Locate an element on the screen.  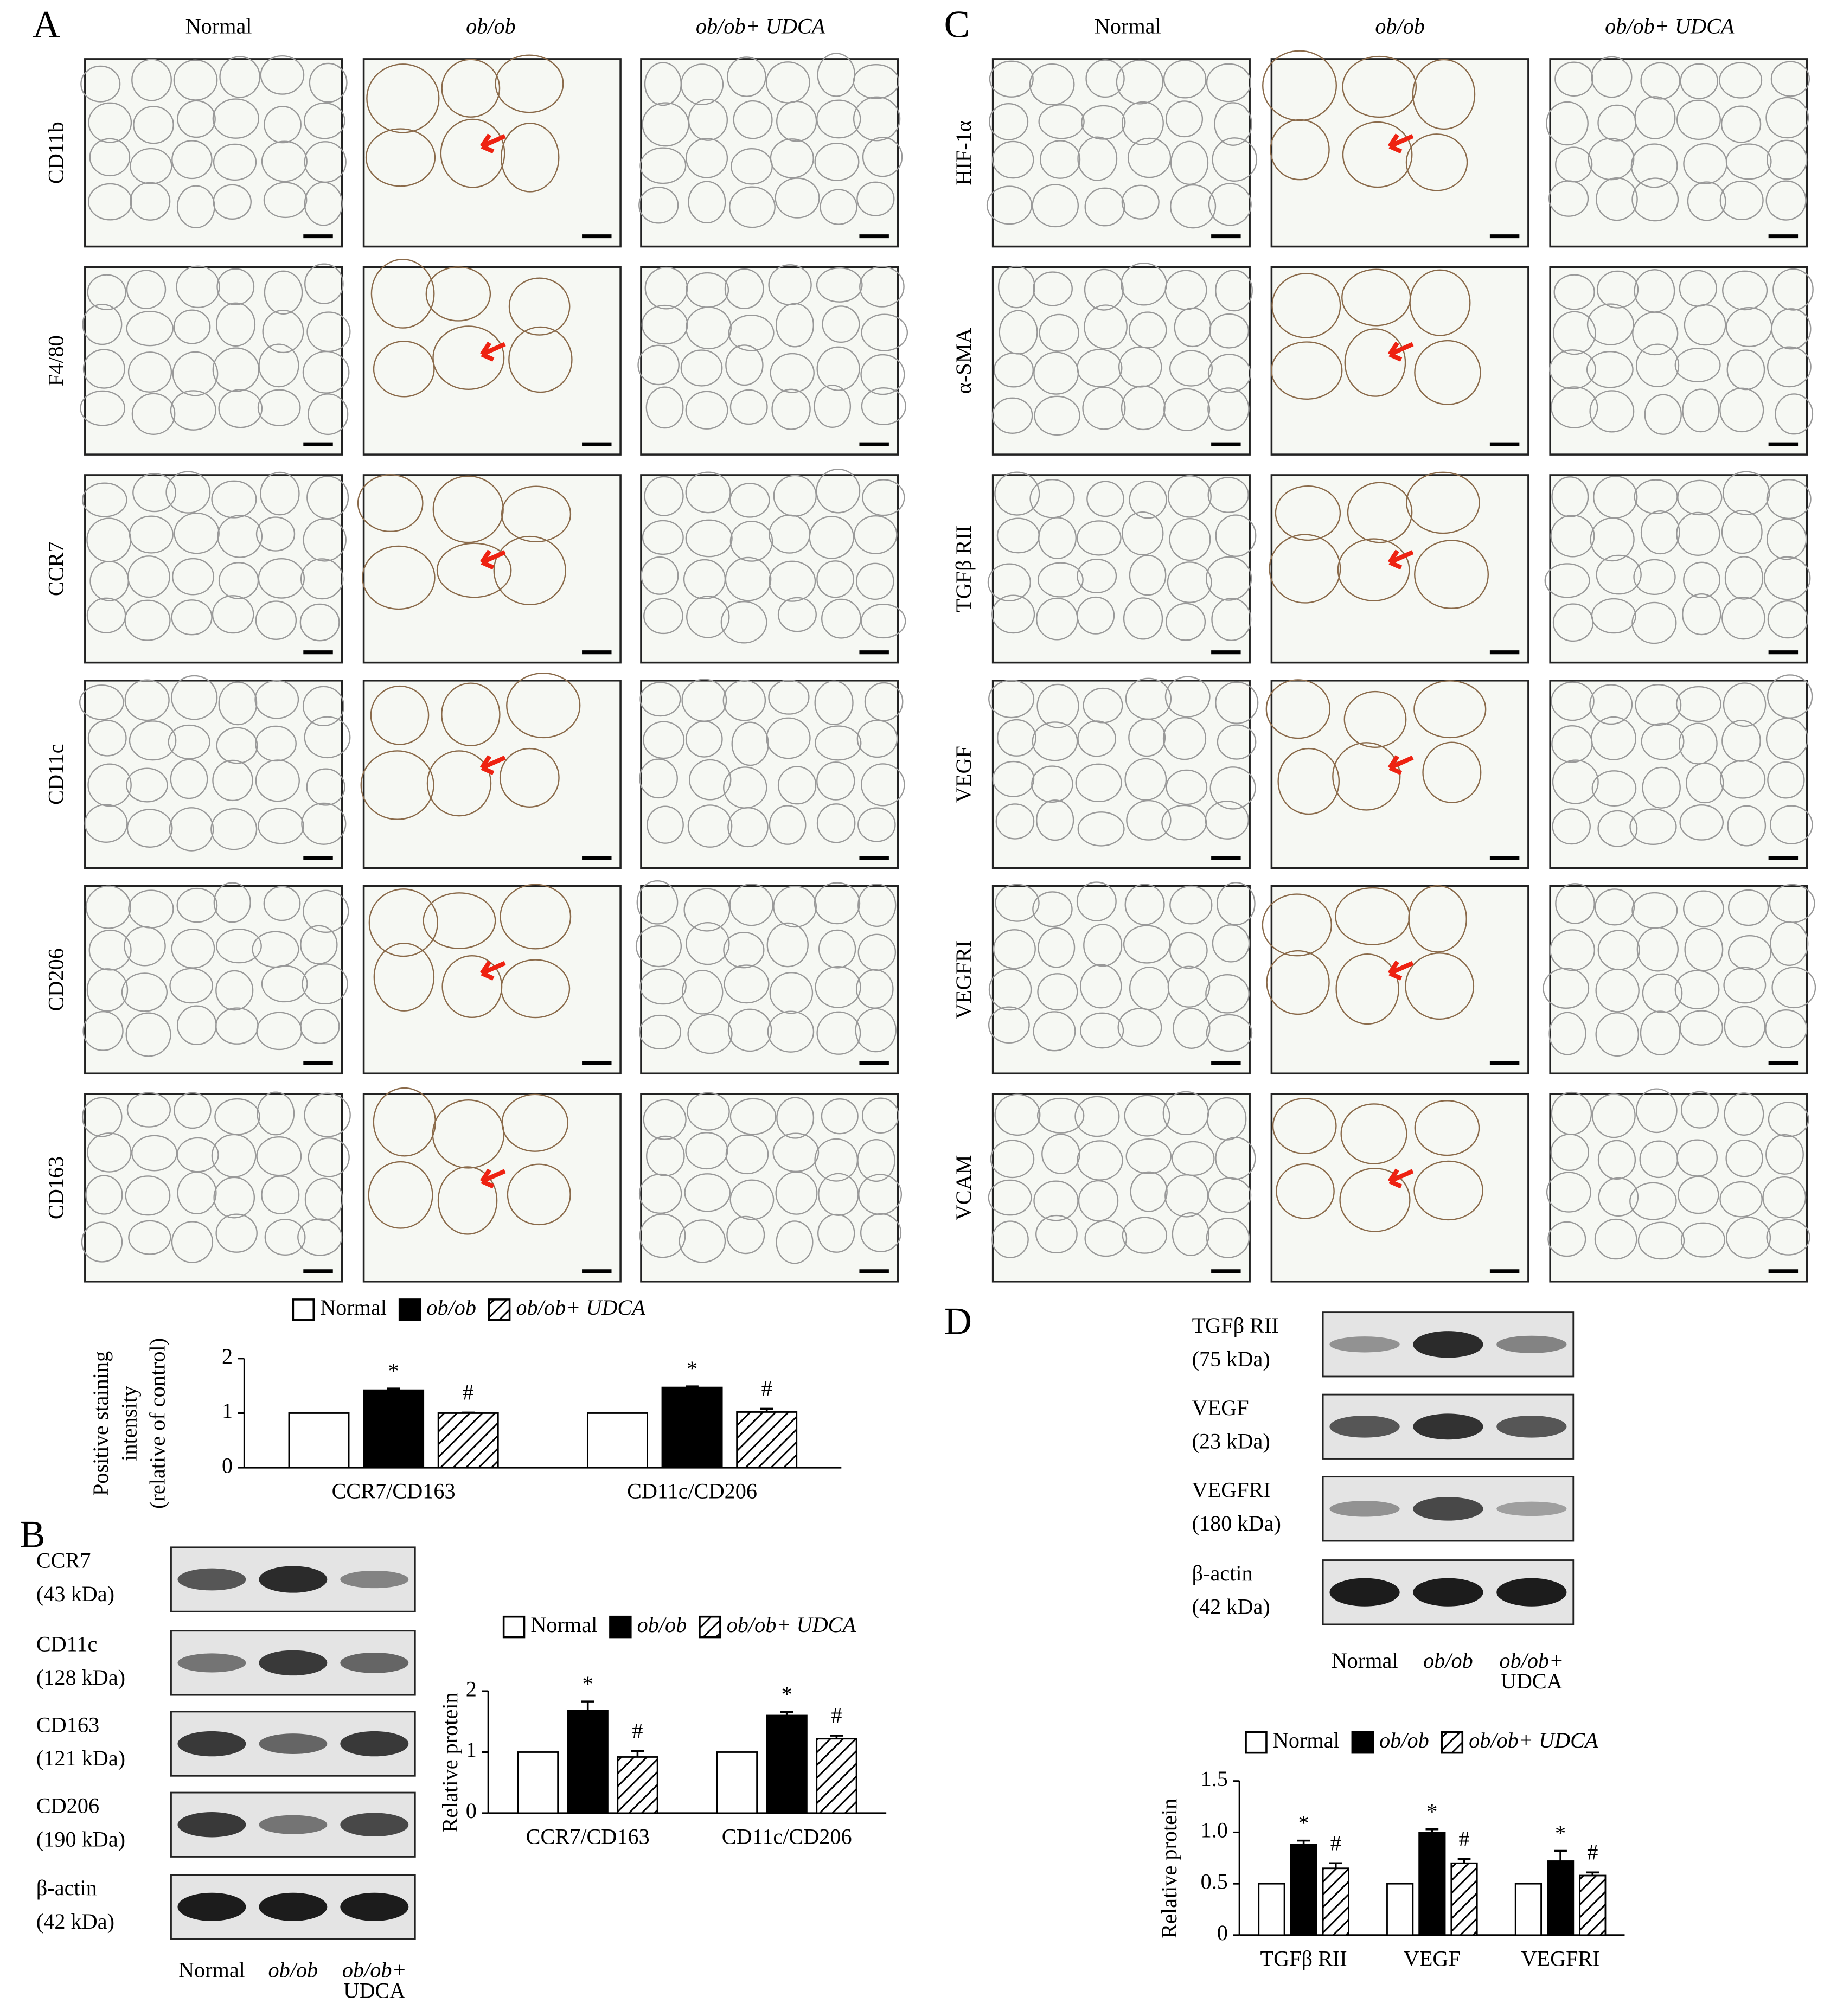
row-label: VCAM is located at coordinates (963, 1188).